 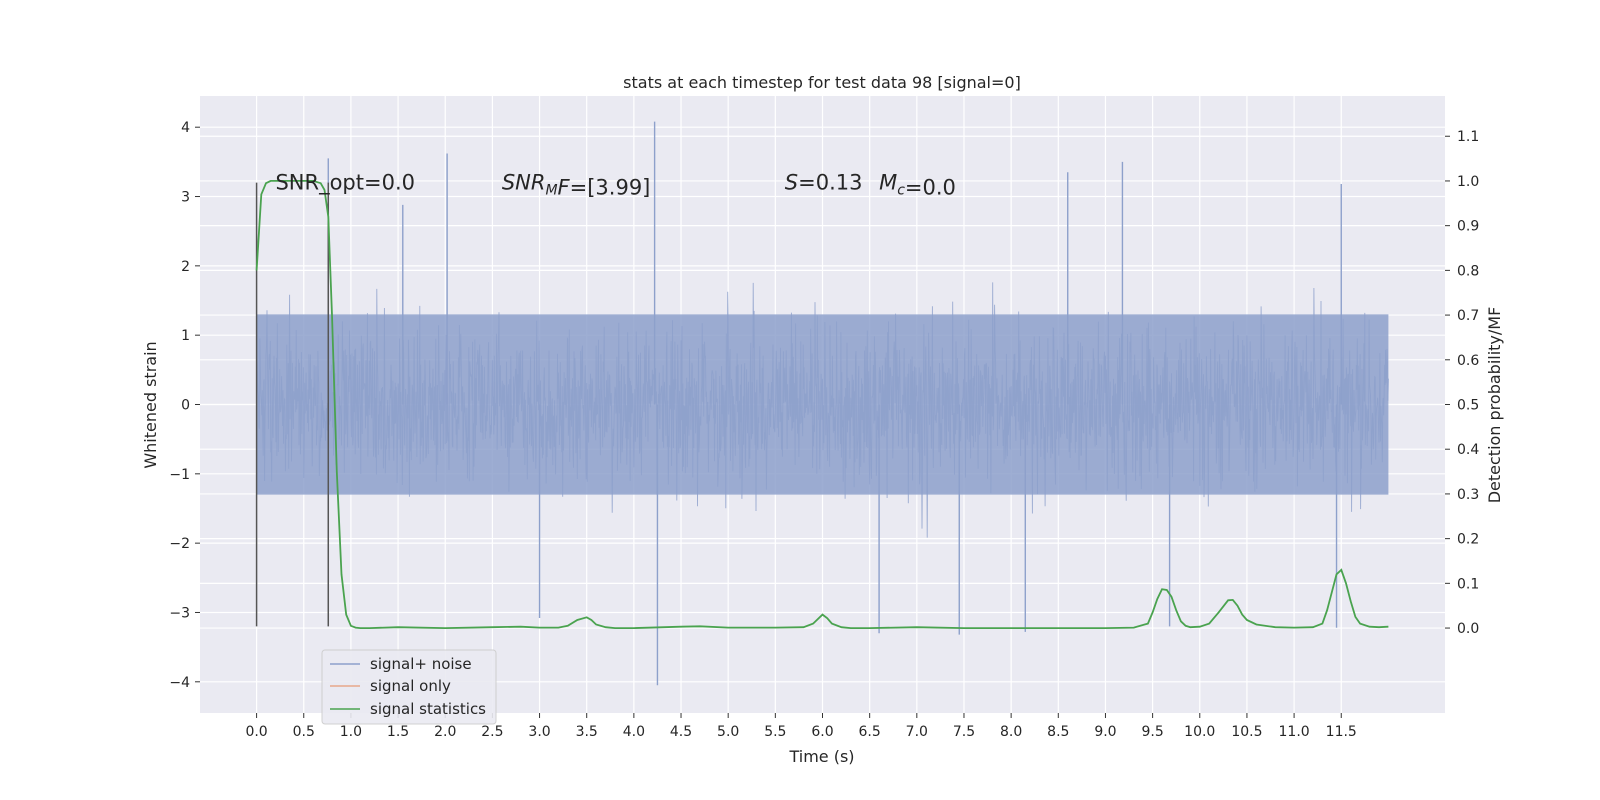 I want to click on x-tick-label: 10.0, so click(x=1199, y=732).